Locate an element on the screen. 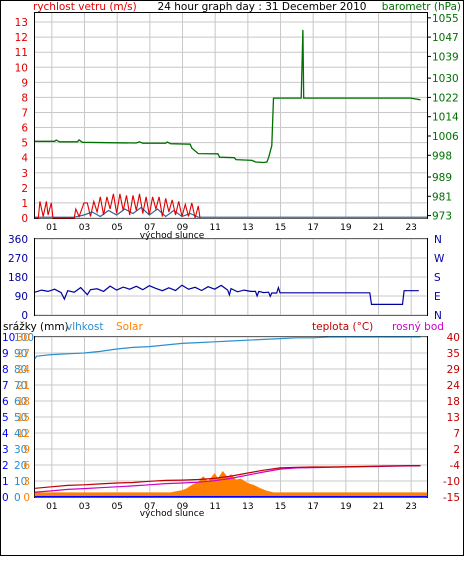 The image size is (464, 570). wind-tick-label: 6 is located at coordinates (24, 129).